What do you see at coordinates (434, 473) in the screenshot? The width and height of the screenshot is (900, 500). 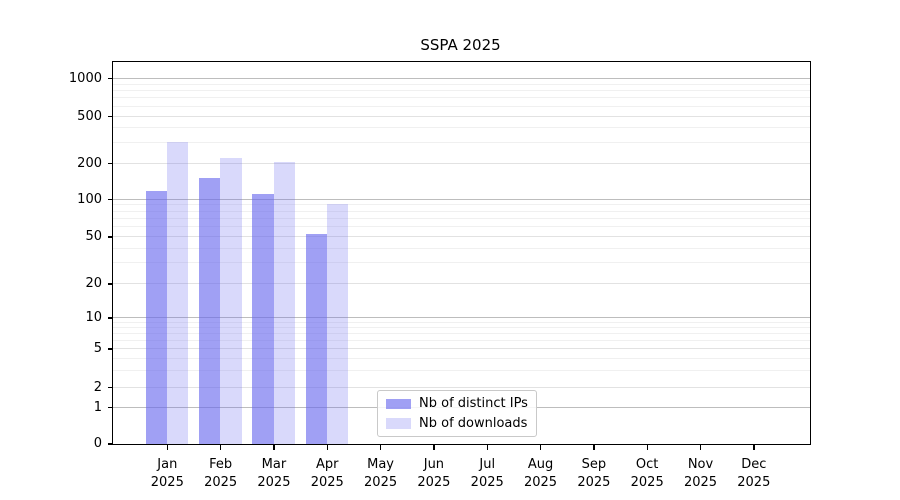 I see `x-tick-label: Jun 2025` at bounding box center [434, 473].